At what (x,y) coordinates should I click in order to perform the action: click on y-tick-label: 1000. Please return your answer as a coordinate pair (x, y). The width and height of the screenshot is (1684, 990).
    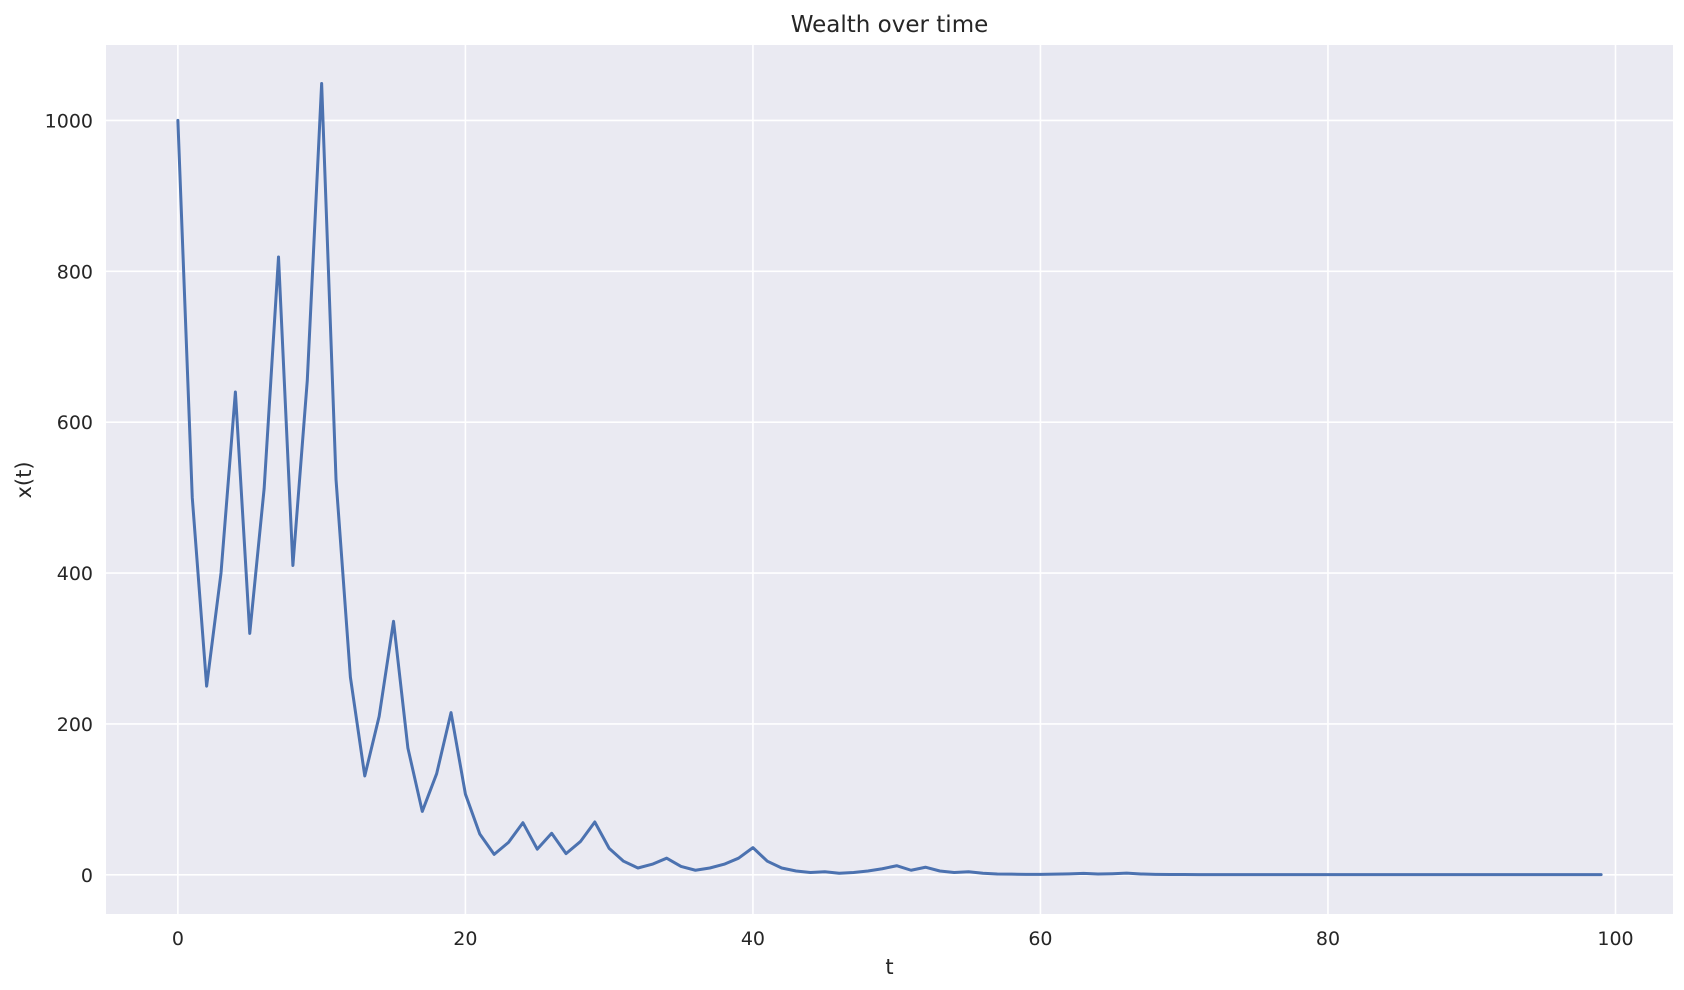
    Looking at the image, I should click on (69, 121).